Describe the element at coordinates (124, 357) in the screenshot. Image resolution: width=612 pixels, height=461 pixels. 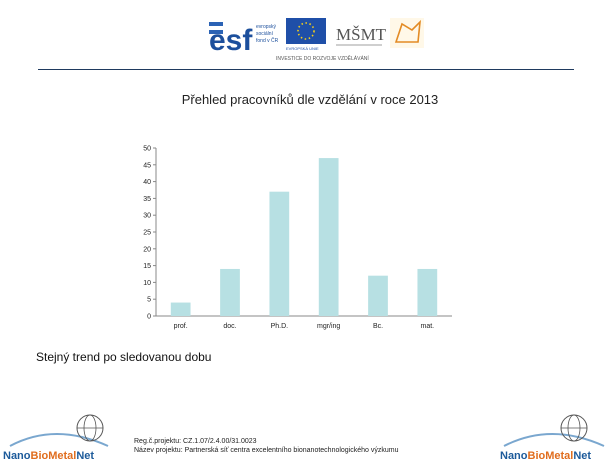
I see `slide-text: Stejný trend po sledovanou dobu` at that location.